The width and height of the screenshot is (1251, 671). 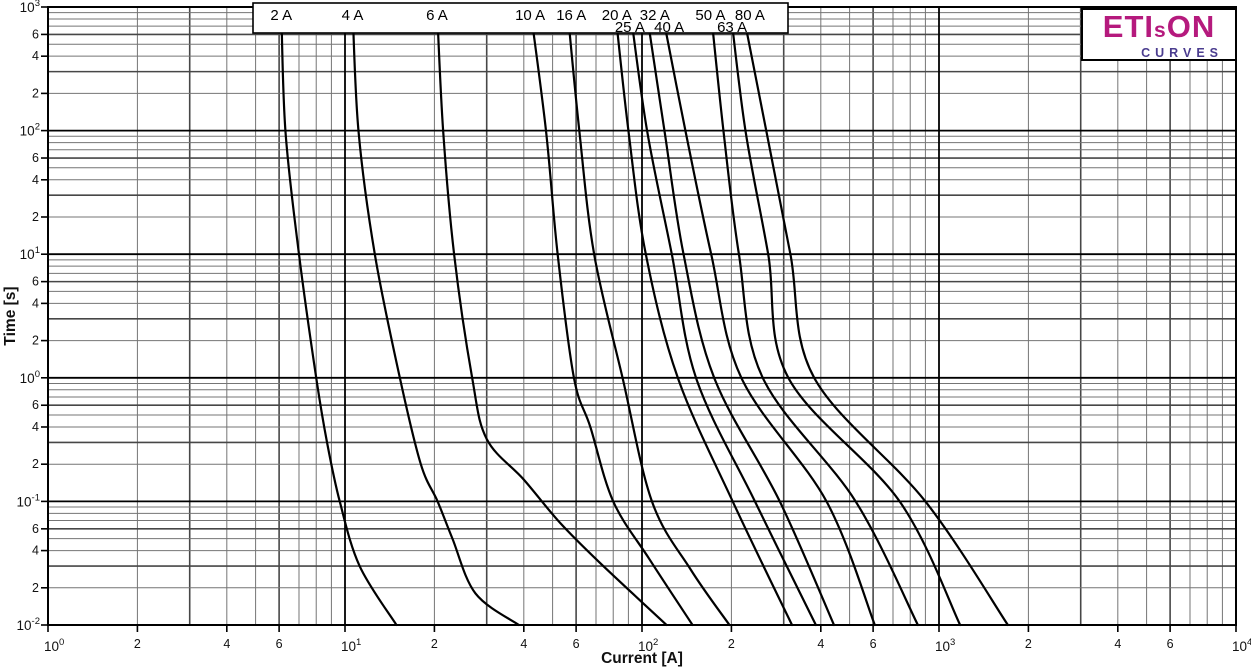 What do you see at coordinates (281, 15) in the screenshot?
I see `curve-label-2A: 2 A` at bounding box center [281, 15].